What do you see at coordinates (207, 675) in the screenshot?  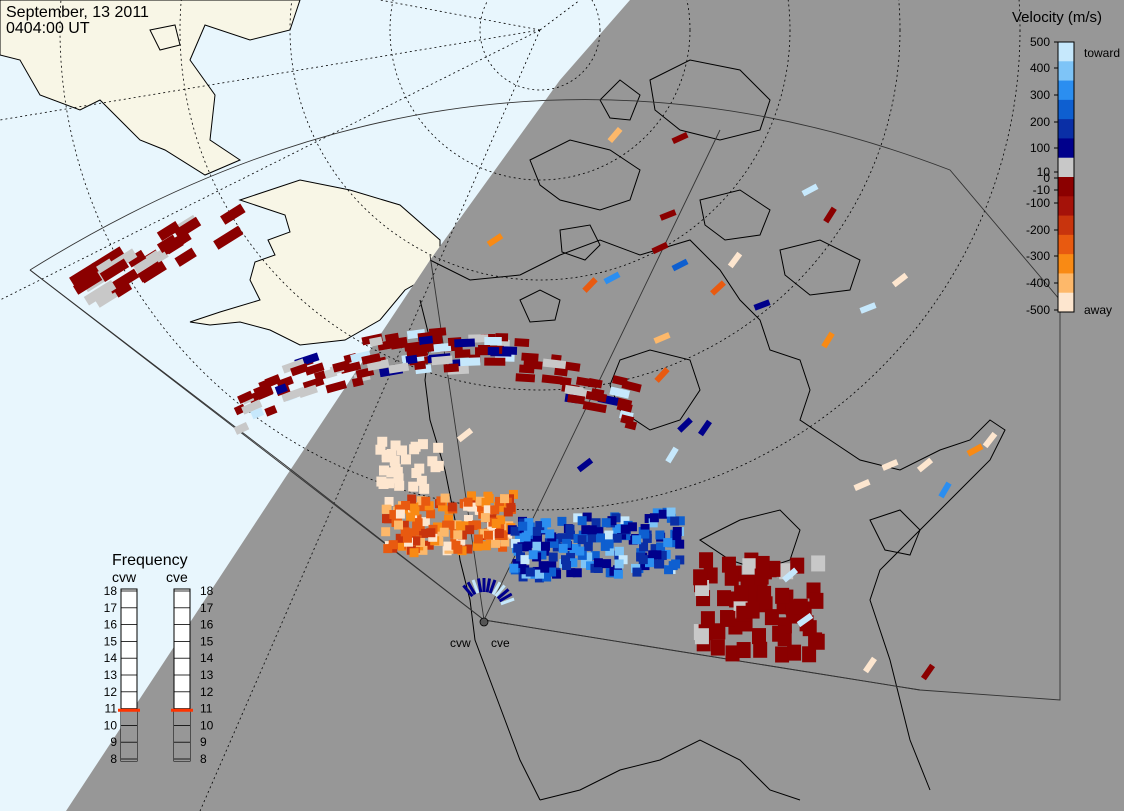 I see `freq-tick-label: 13` at bounding box center [207, 675].